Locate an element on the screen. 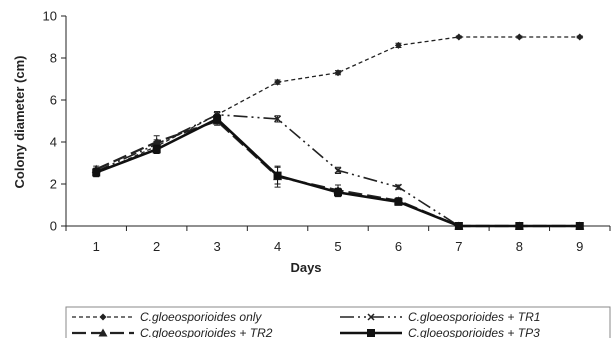  y-axis-title: Colony diameter (cm) is located at coordinates (19, 122).